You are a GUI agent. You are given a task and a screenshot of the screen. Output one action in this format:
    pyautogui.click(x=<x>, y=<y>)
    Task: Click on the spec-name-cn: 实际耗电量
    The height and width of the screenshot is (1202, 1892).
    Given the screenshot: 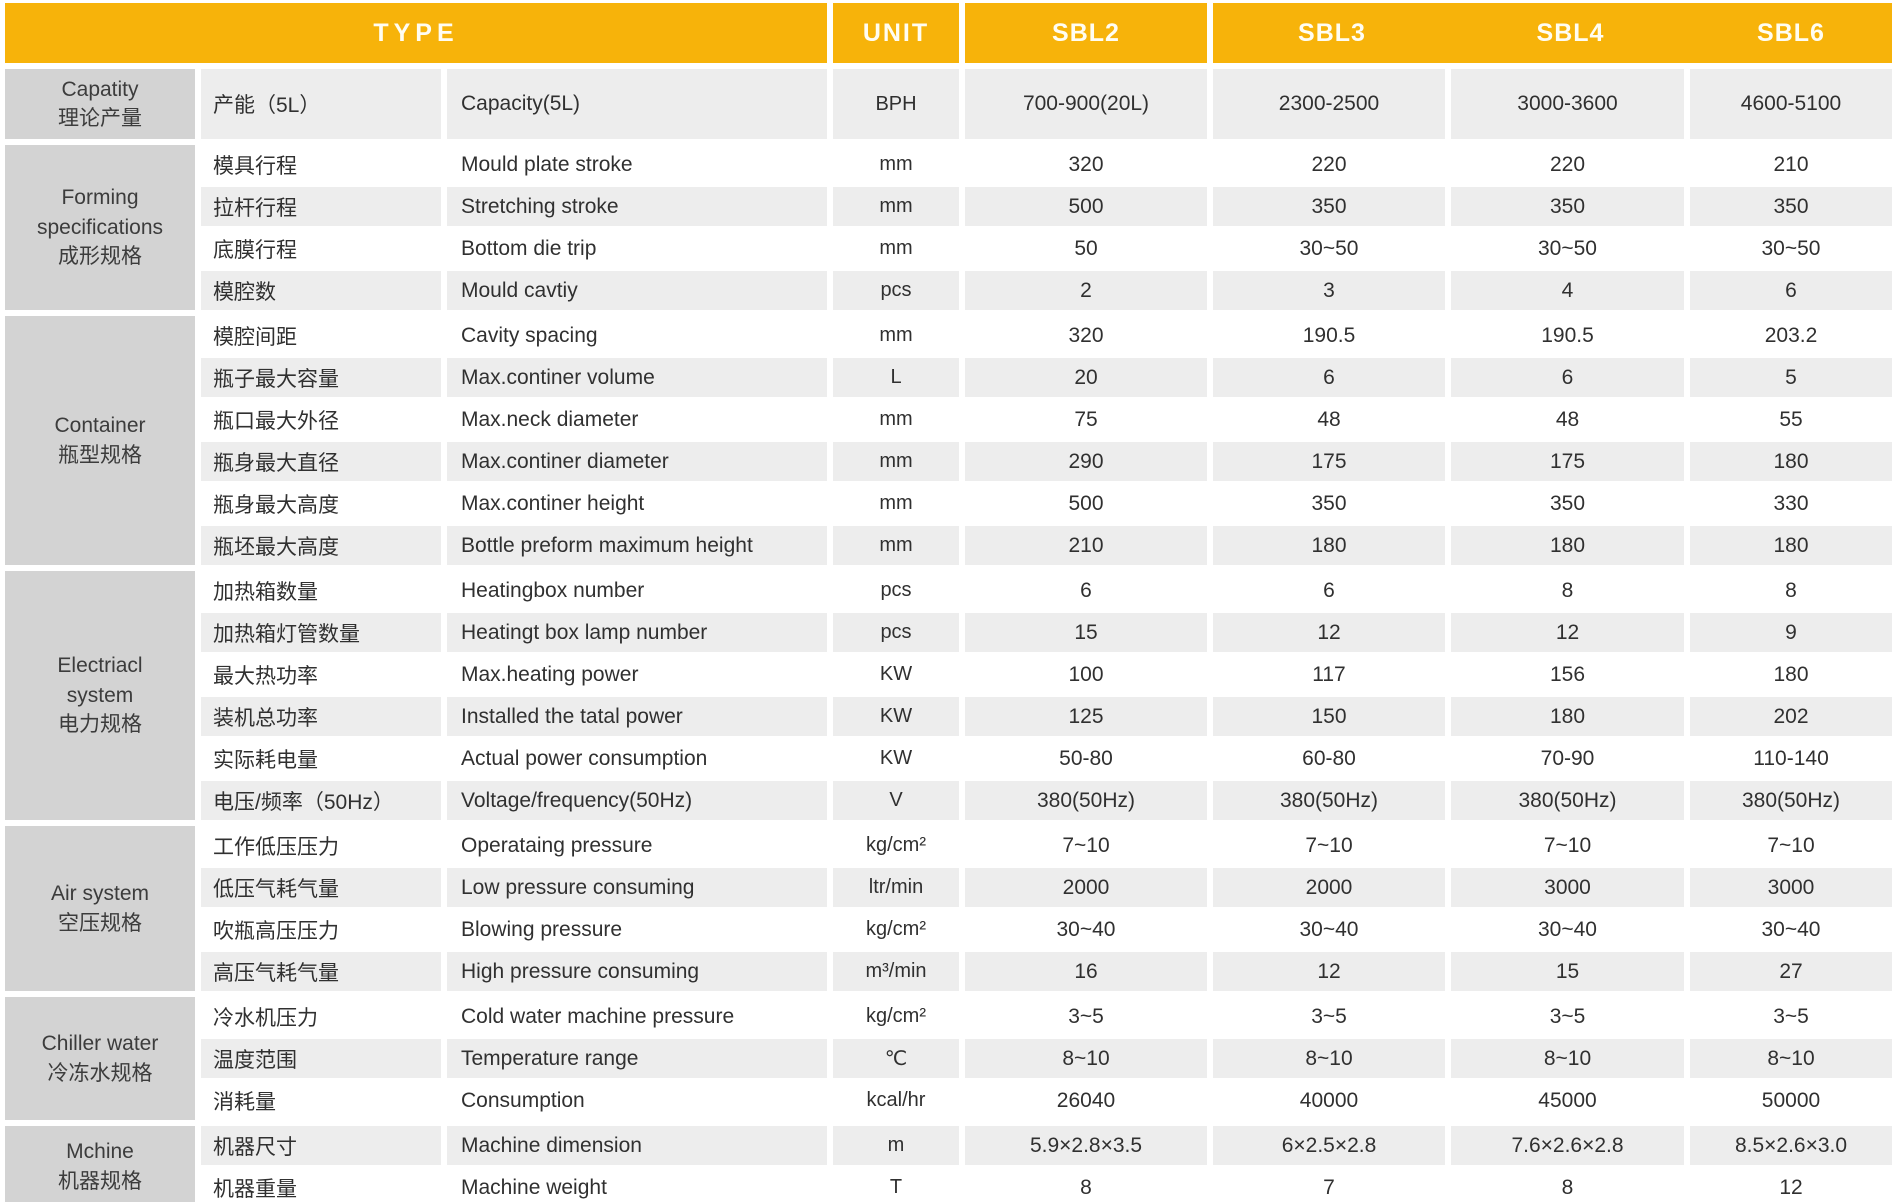 What is the action you would take?
    pyautogui.click(x=321, y=758)
    